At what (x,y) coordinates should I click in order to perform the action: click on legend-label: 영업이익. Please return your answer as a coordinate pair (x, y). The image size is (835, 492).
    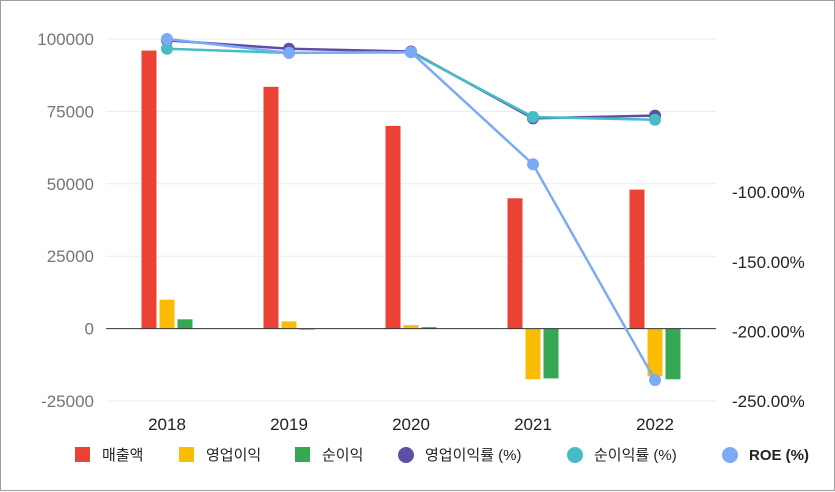
    Looking at the image, I should click on (233, 455).